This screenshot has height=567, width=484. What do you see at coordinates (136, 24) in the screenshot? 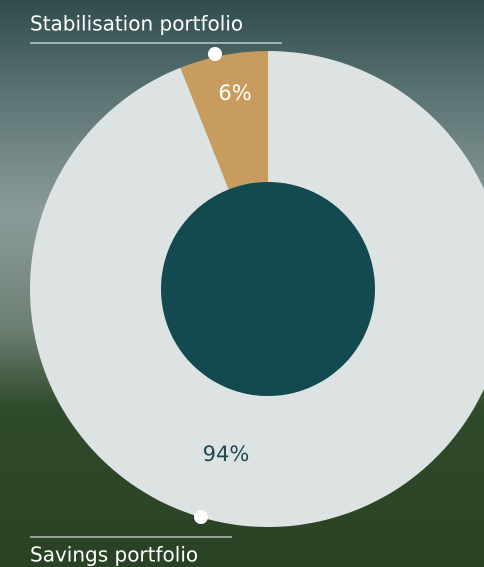
I see `category-label: Stabilisation portfolio` at bounding box center [136, 24].